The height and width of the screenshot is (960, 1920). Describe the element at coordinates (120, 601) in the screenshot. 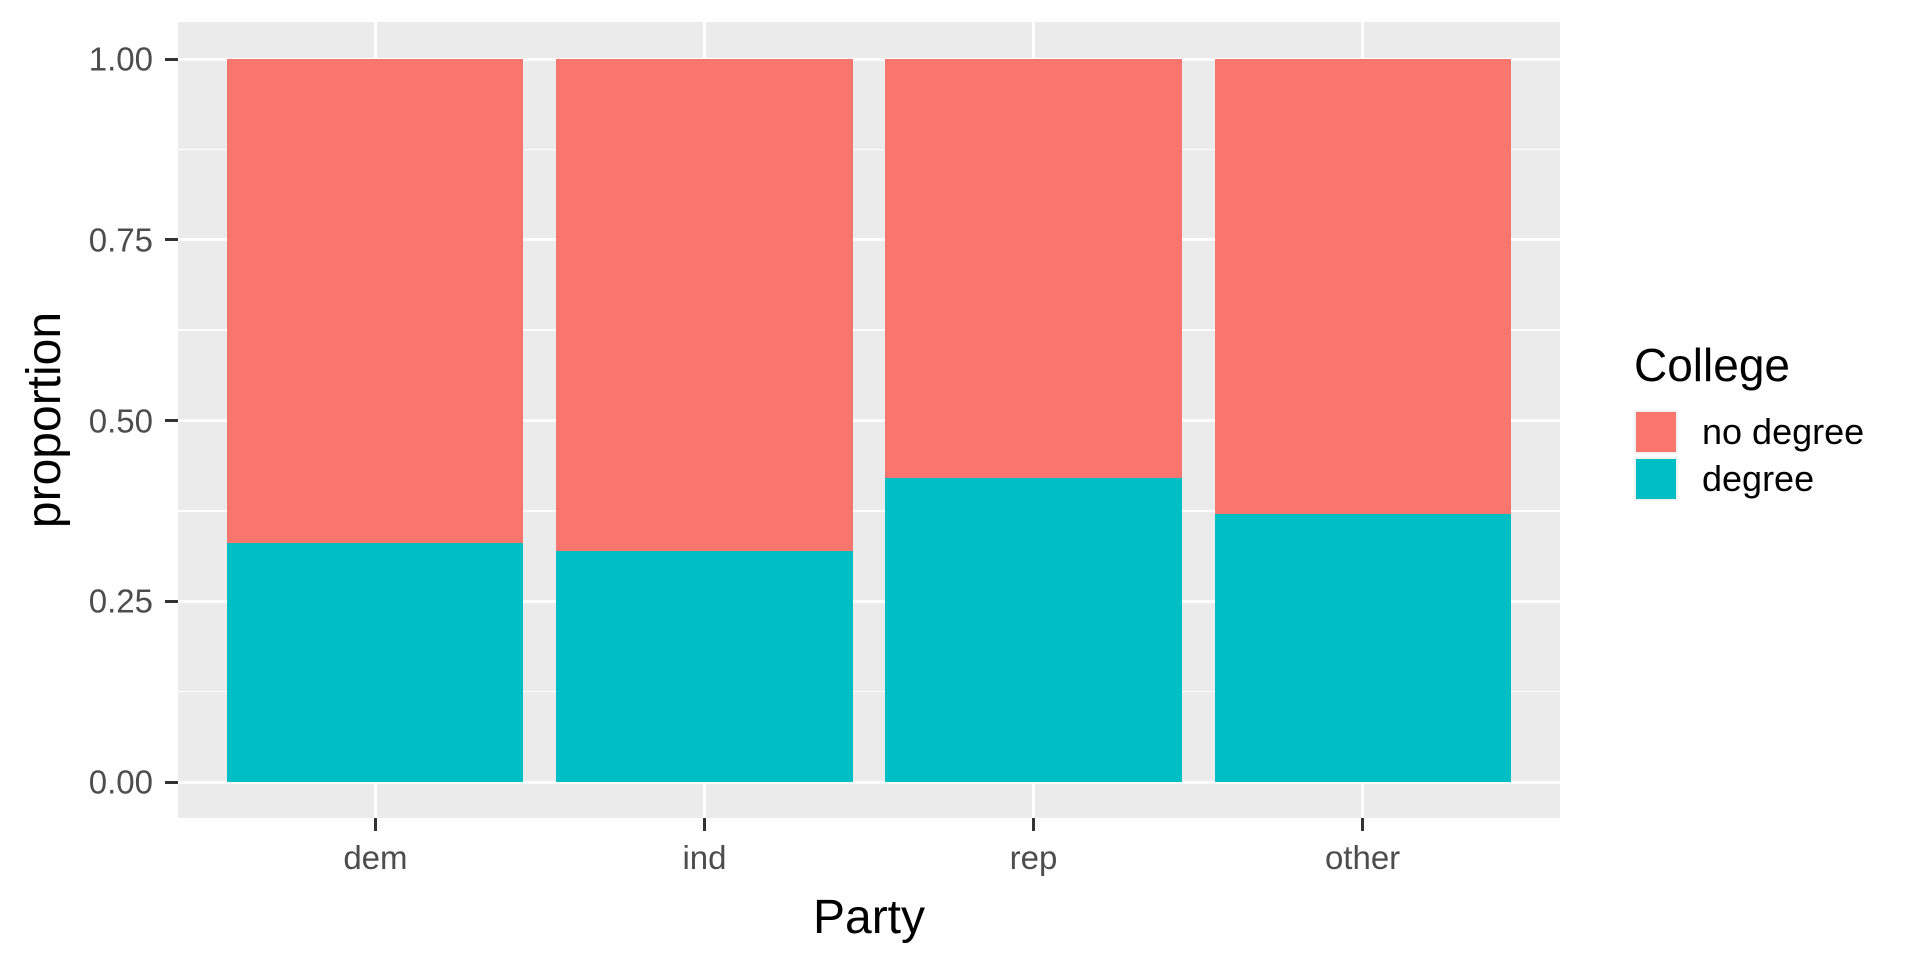

I see `y-tick-label-0.25: 0.25` at that location.